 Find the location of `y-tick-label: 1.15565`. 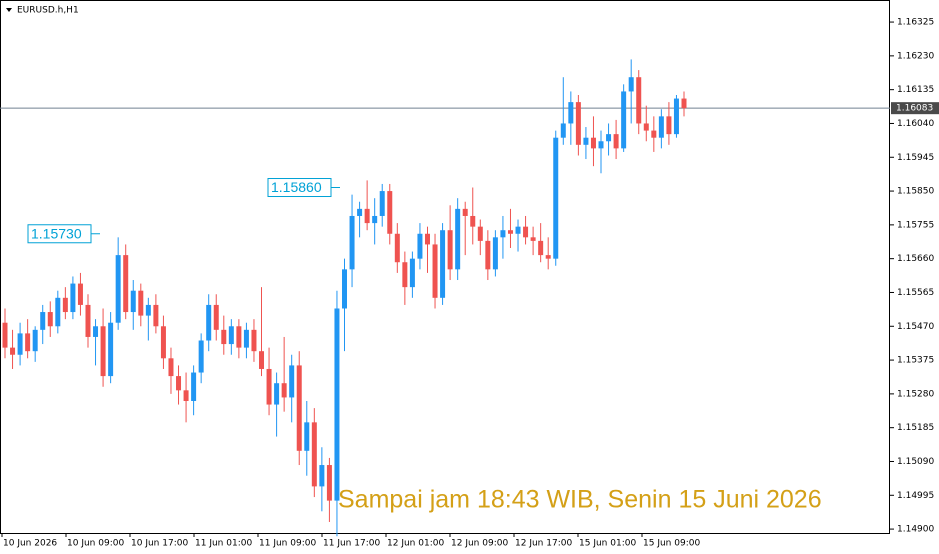

y-tick-label: 1.15565 is located at coordinates (915, 293).